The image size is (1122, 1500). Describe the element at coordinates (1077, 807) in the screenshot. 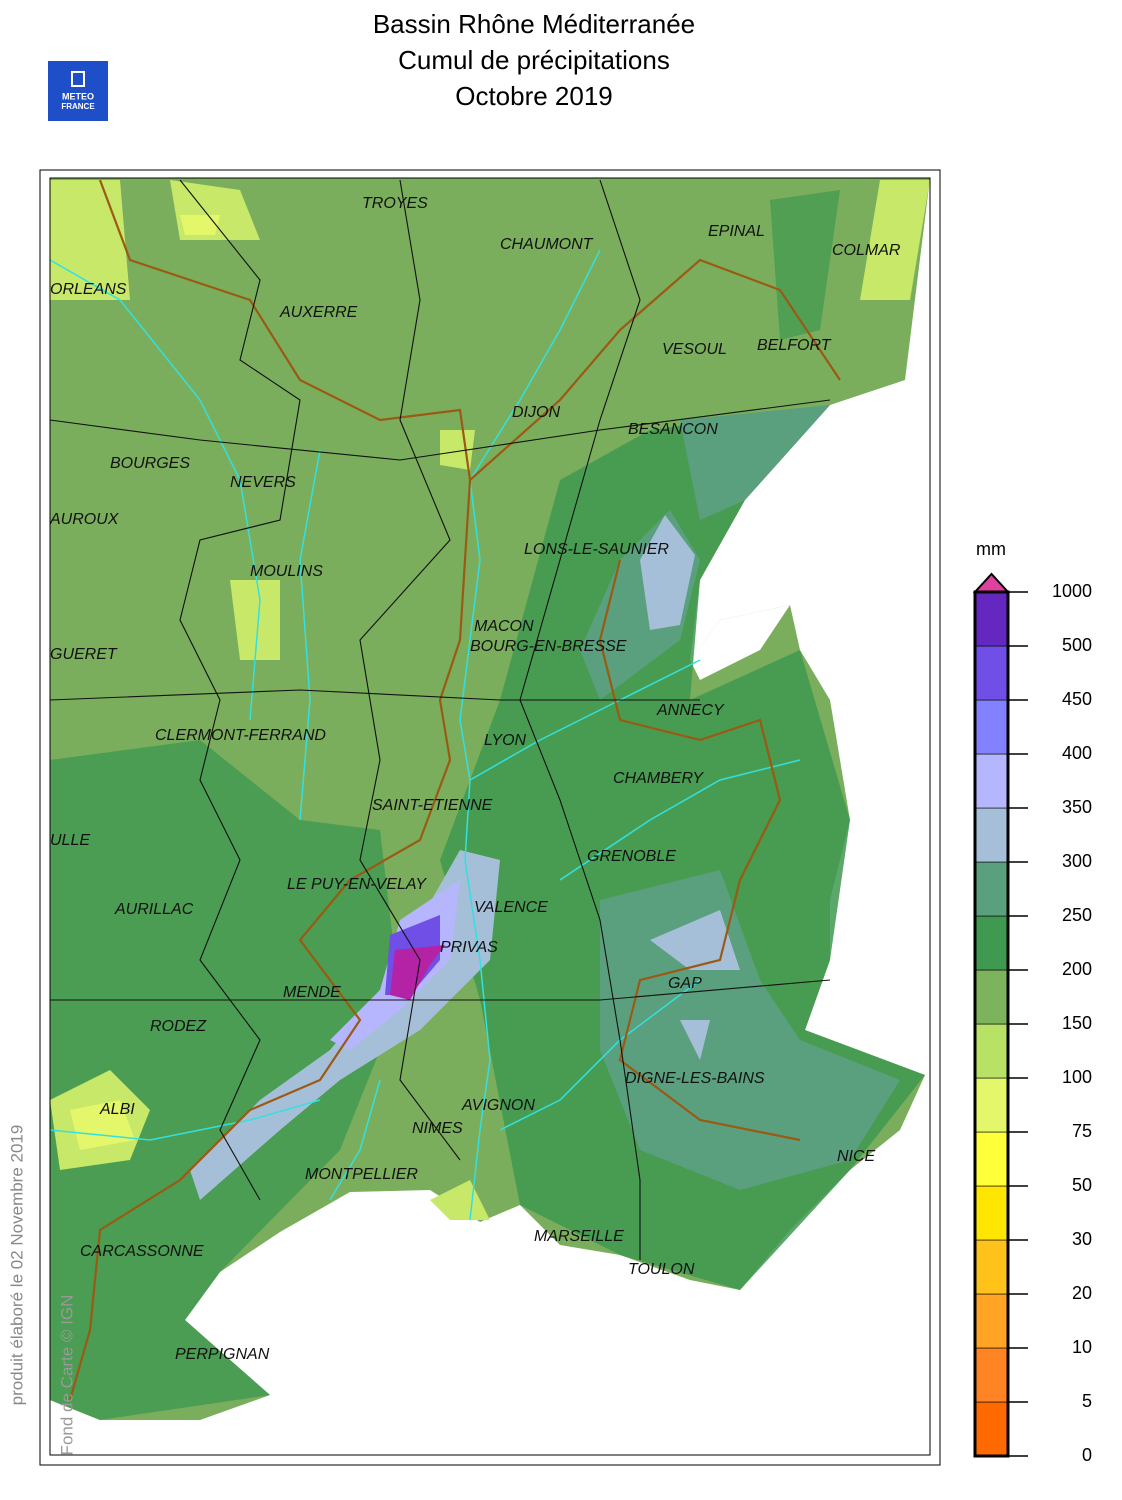

I see `legend-tick-label: 350` at that location.